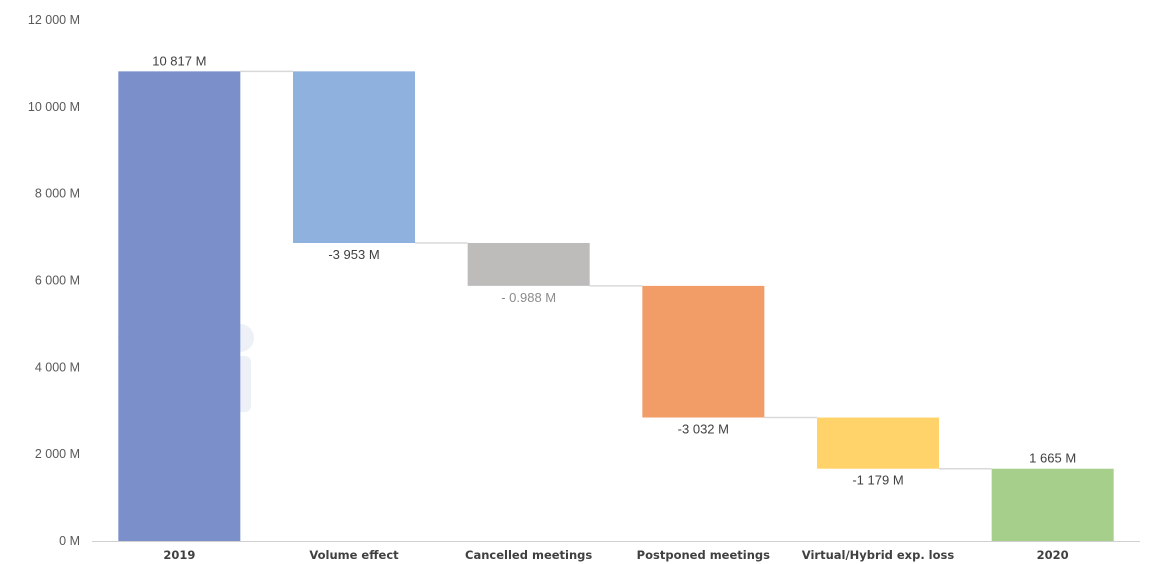 Image resolution: width=1150 pixels, height=564 pixels. Describe the element at coordinates (703, 555) in the screenshot. I see `x-category-label: Postponed meetings` at that location.